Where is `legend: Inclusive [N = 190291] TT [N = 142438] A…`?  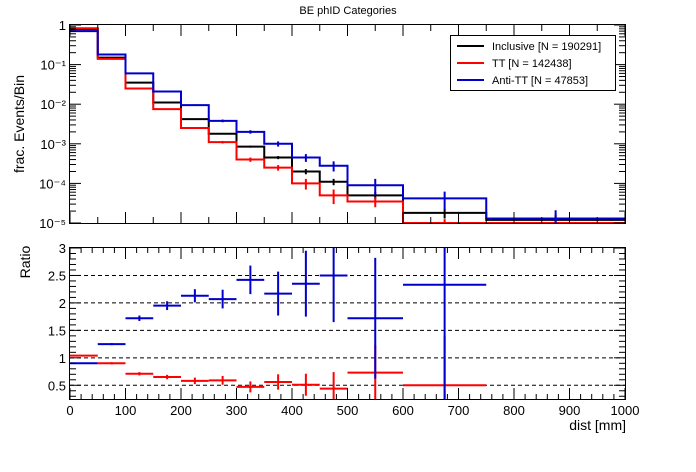 legend: Inclusive [N = 190291] TT [N = 142438] A… is located at coordinates (533, 63).